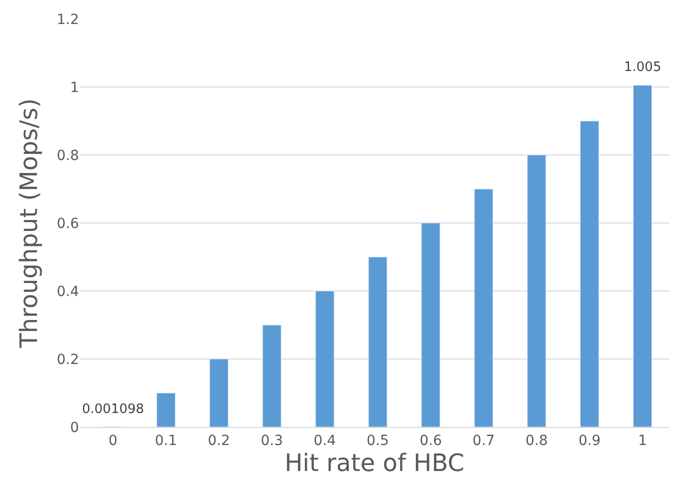 This screenshot has width=681, height=487. What do you see at coordinates (28, 223) in the screenshot?
I see `y-axis-title: Throughput (Mops/s)` at bounding box center [28, 223].